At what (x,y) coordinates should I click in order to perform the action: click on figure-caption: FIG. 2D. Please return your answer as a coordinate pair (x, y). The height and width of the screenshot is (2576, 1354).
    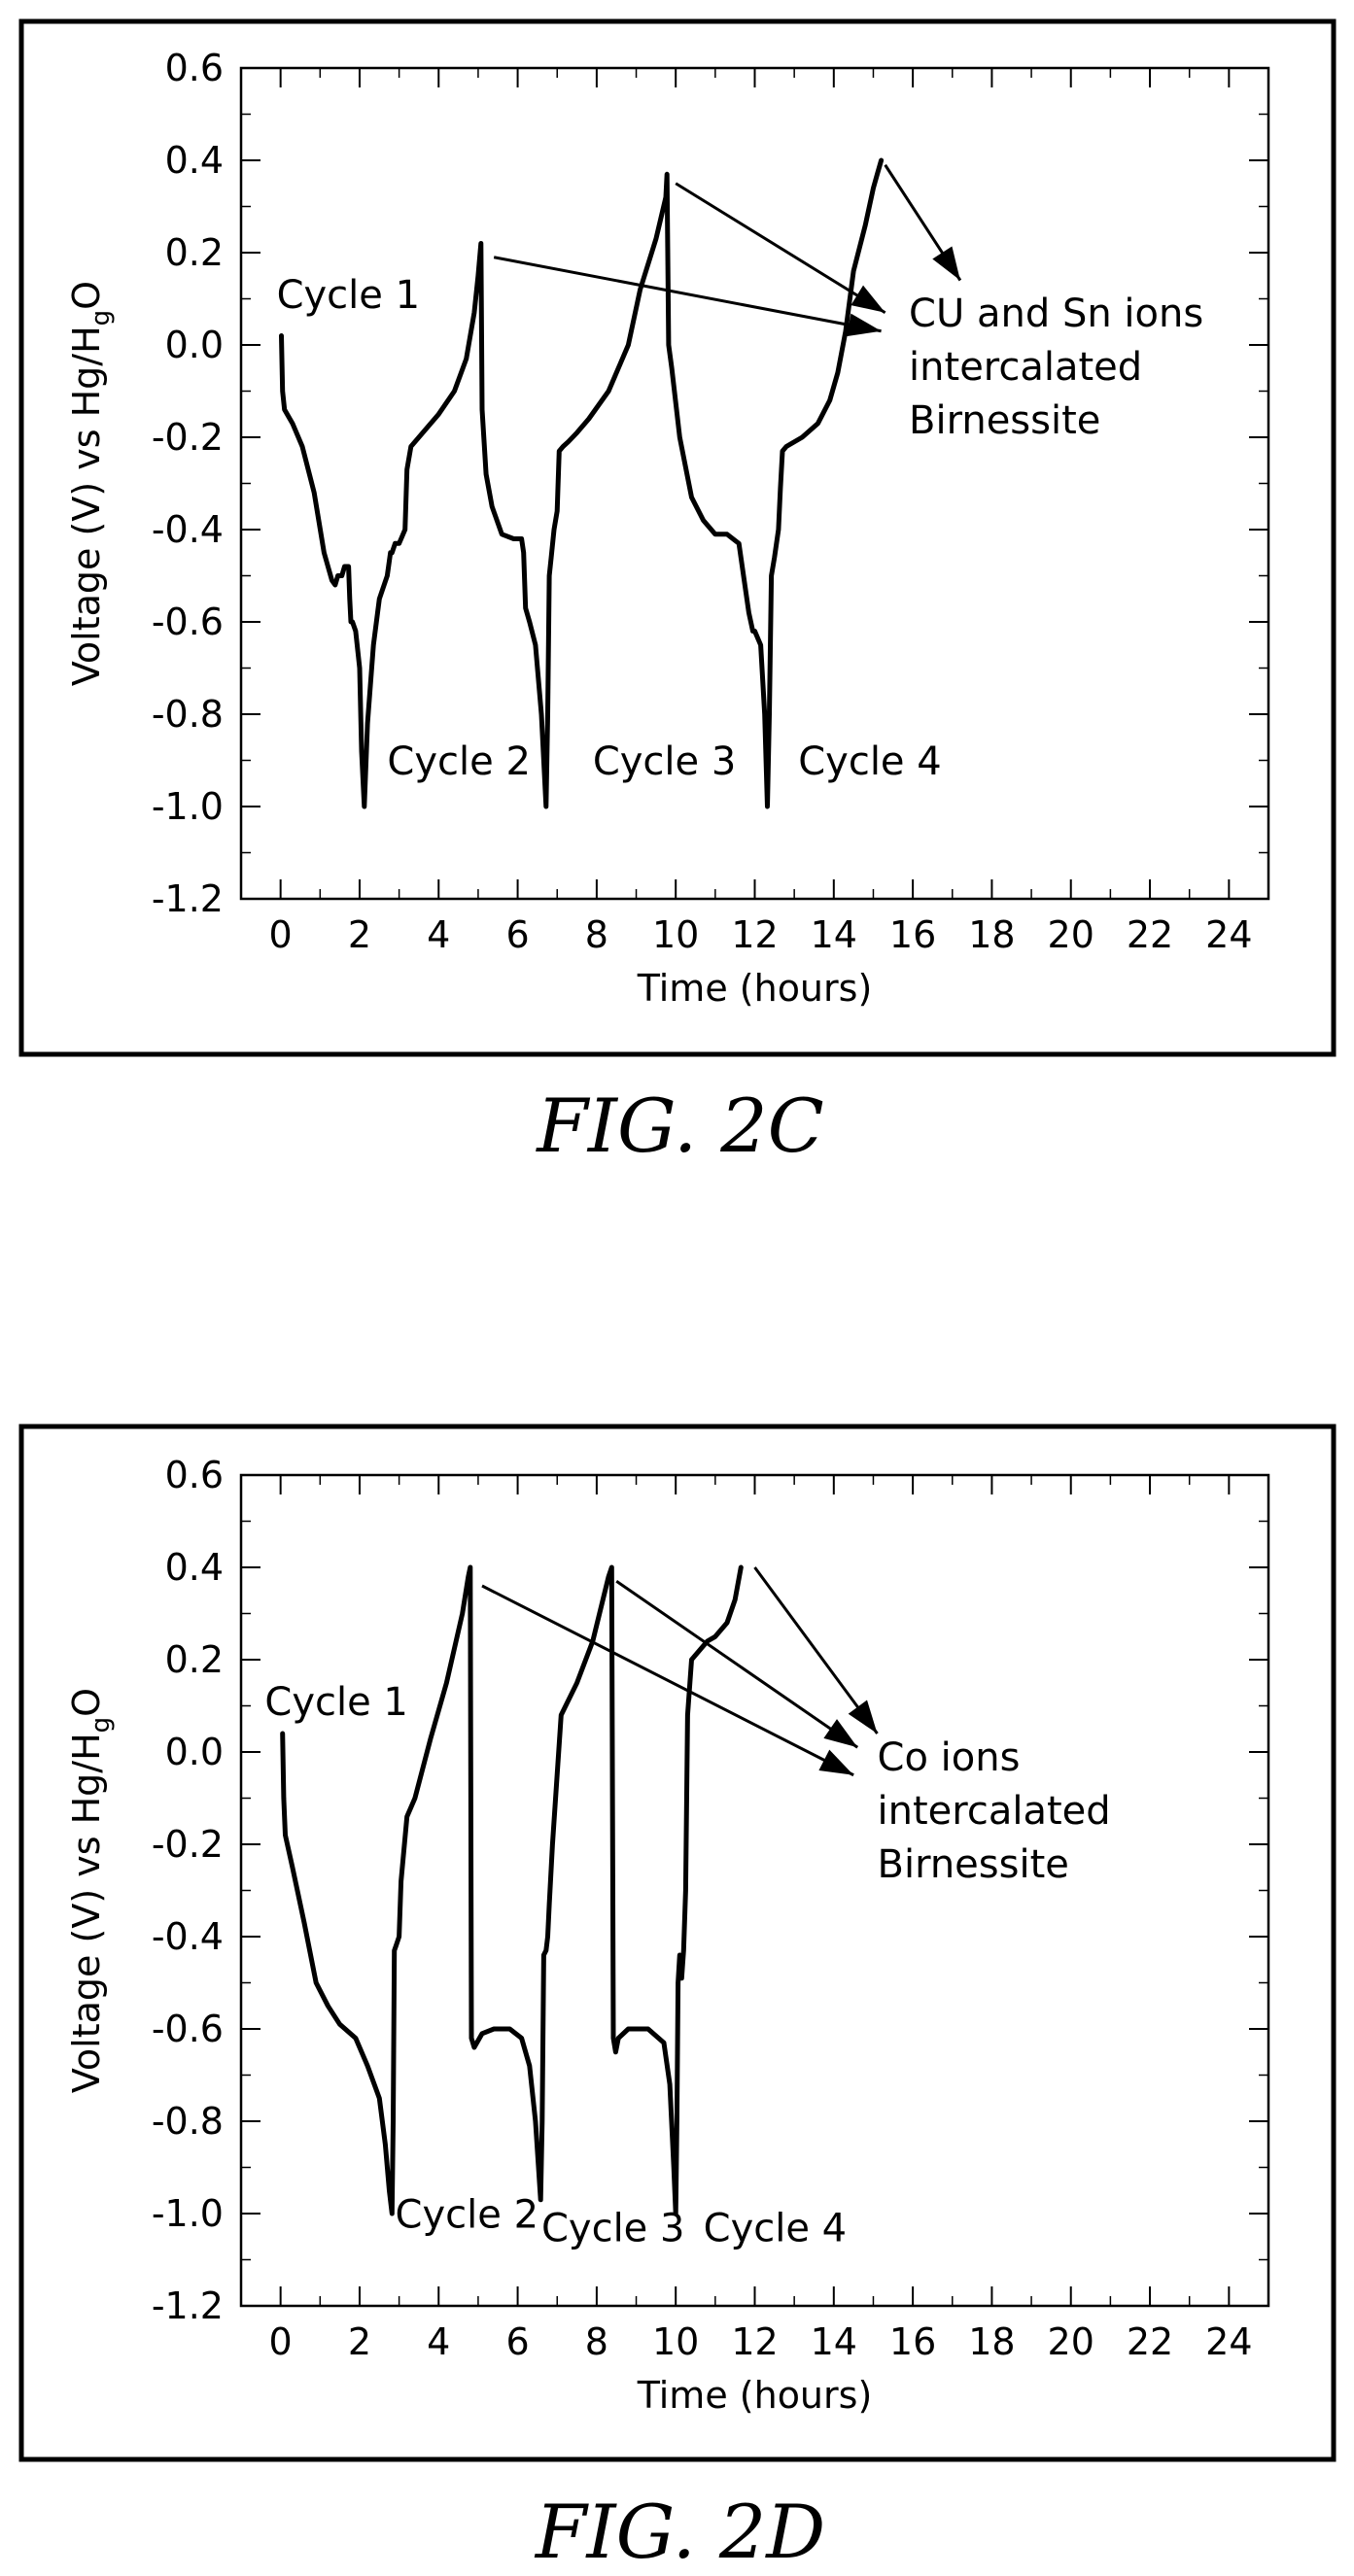
    Looking at the image, I should click on (679, 2532).